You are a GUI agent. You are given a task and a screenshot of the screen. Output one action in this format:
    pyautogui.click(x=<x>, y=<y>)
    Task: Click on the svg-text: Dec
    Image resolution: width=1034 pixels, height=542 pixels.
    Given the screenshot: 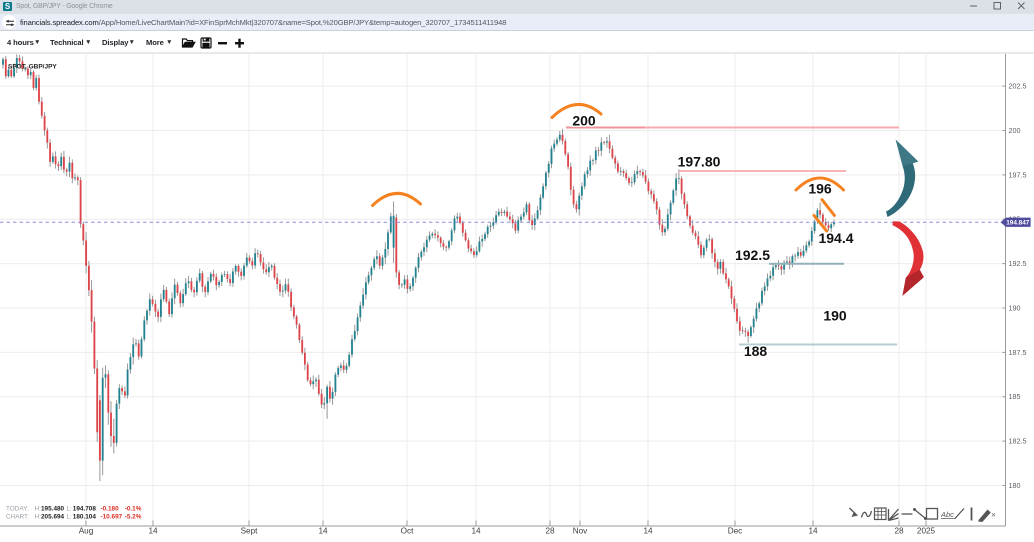 What is the action you would take?
    pyautogui.click(x=735, y=531)
    